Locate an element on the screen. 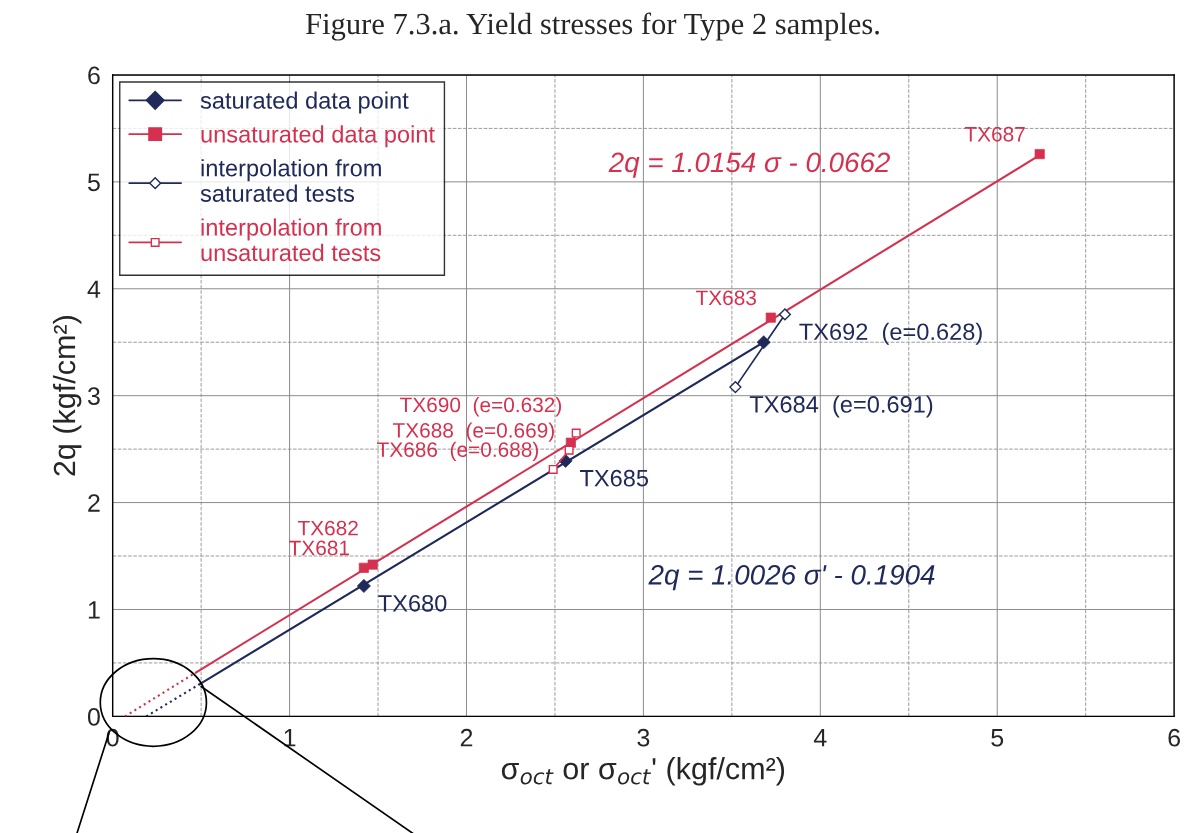 Image resolution: width=1186 pixels, height=833 pixels. legend-label: interpolation from saturated tests is located at coordinates (290, 180).